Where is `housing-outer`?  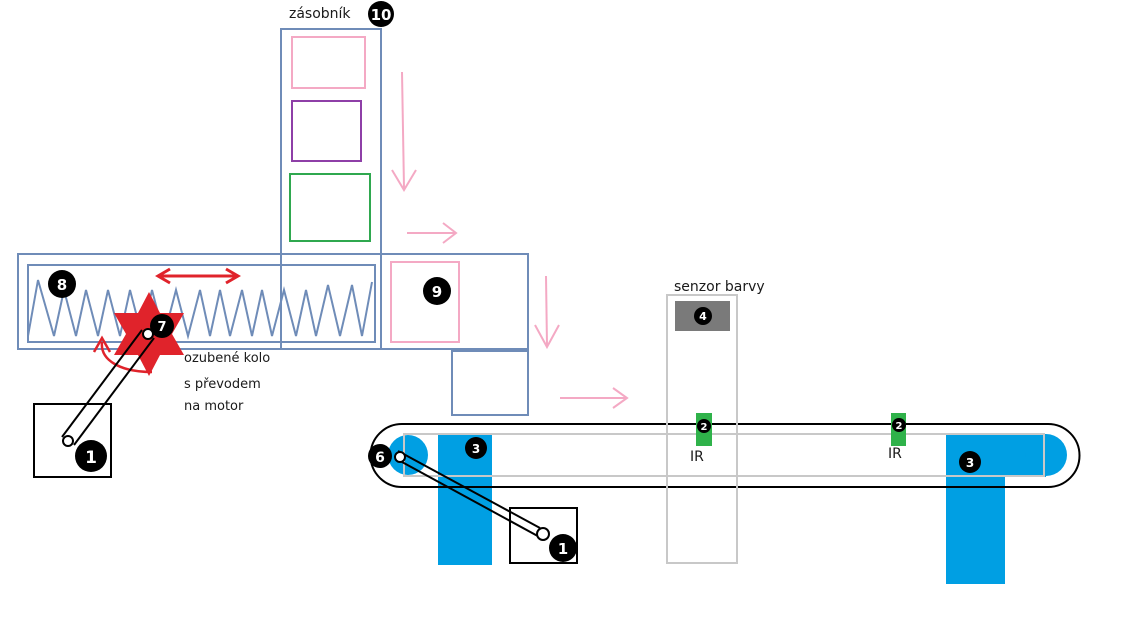
housing-outer is located at coordinates (199, 301).